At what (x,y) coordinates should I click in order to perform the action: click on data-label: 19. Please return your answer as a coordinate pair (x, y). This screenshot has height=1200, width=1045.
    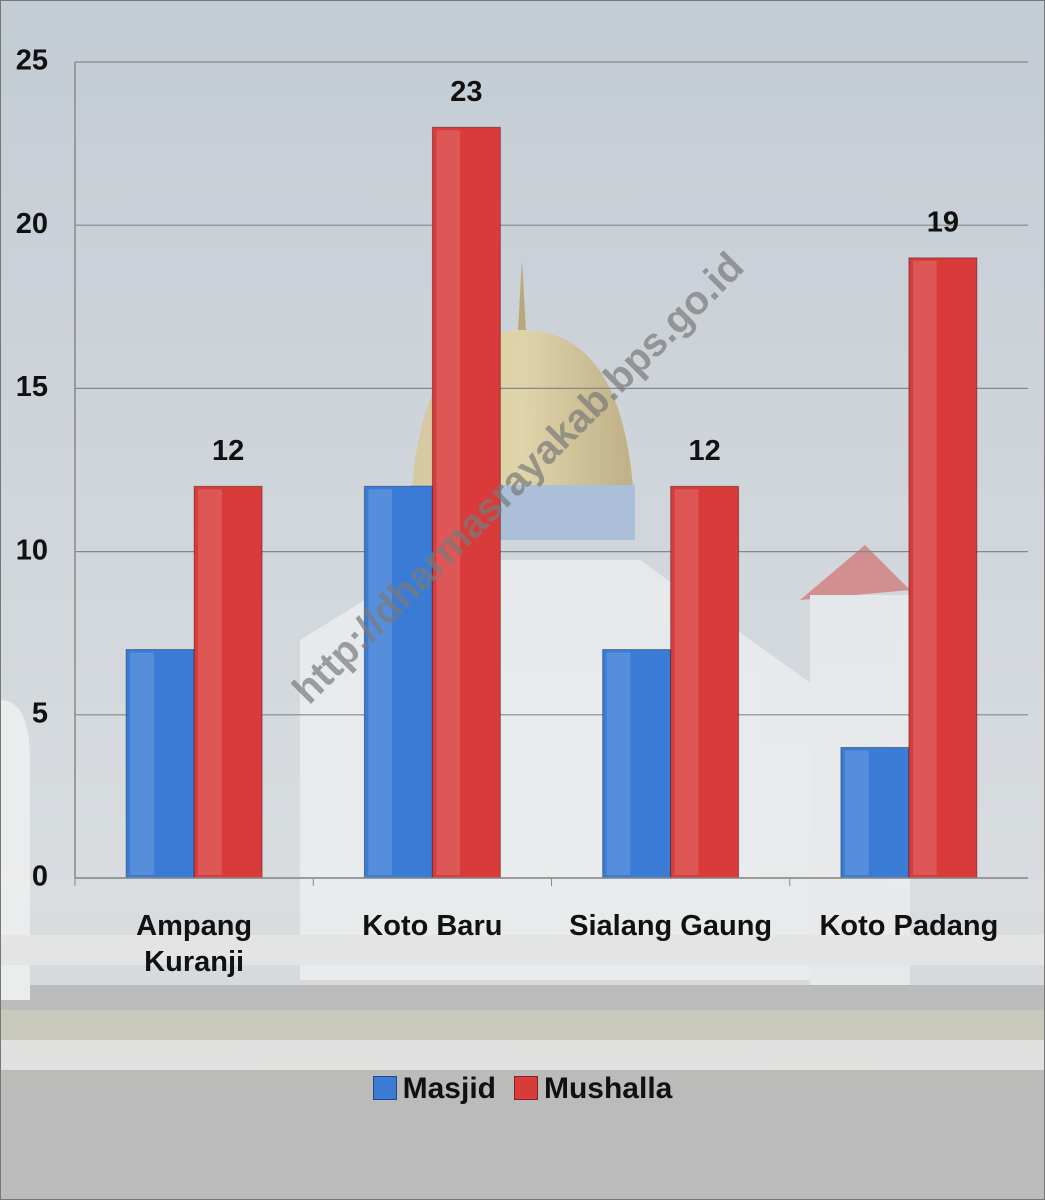
    Looking at the image, I should click on (943, 222).